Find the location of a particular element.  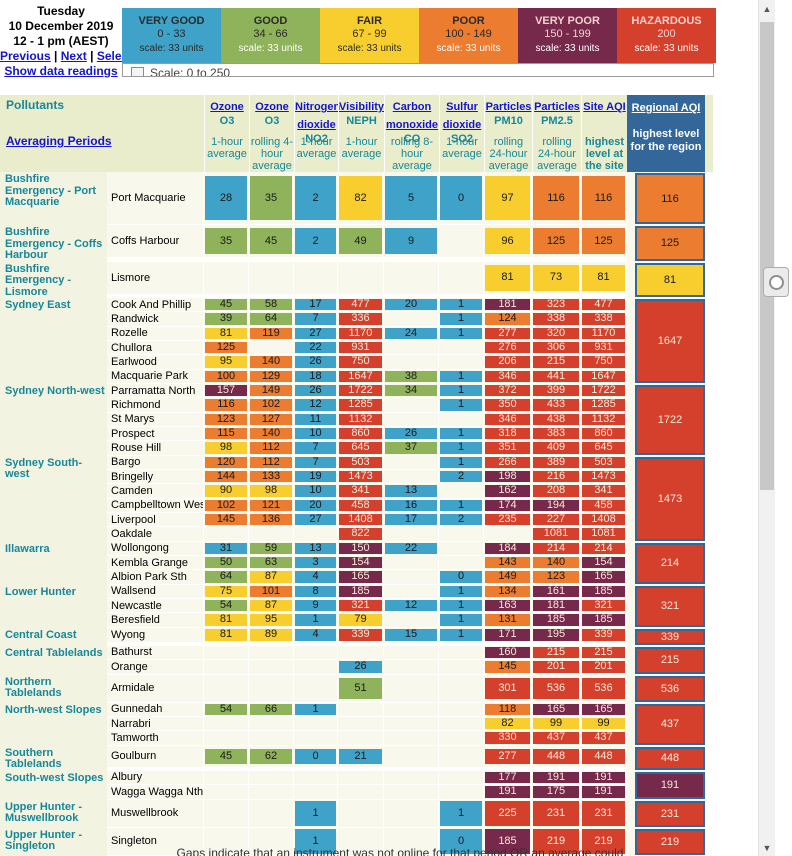

site-aqi-link: Site AQI is located at coordinates (604, 107).